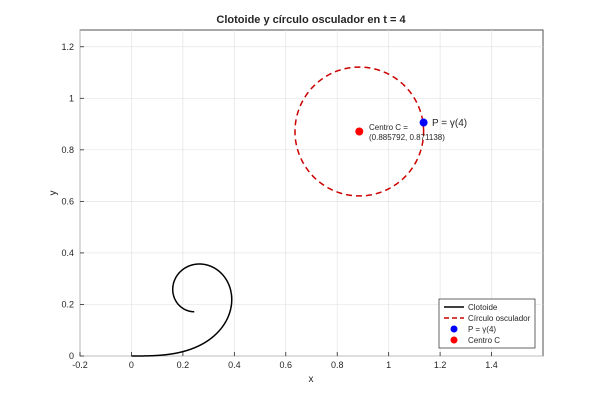 The image size is (600, 400). I want to click on y-tick-label: 0.8, so click(67, 150).